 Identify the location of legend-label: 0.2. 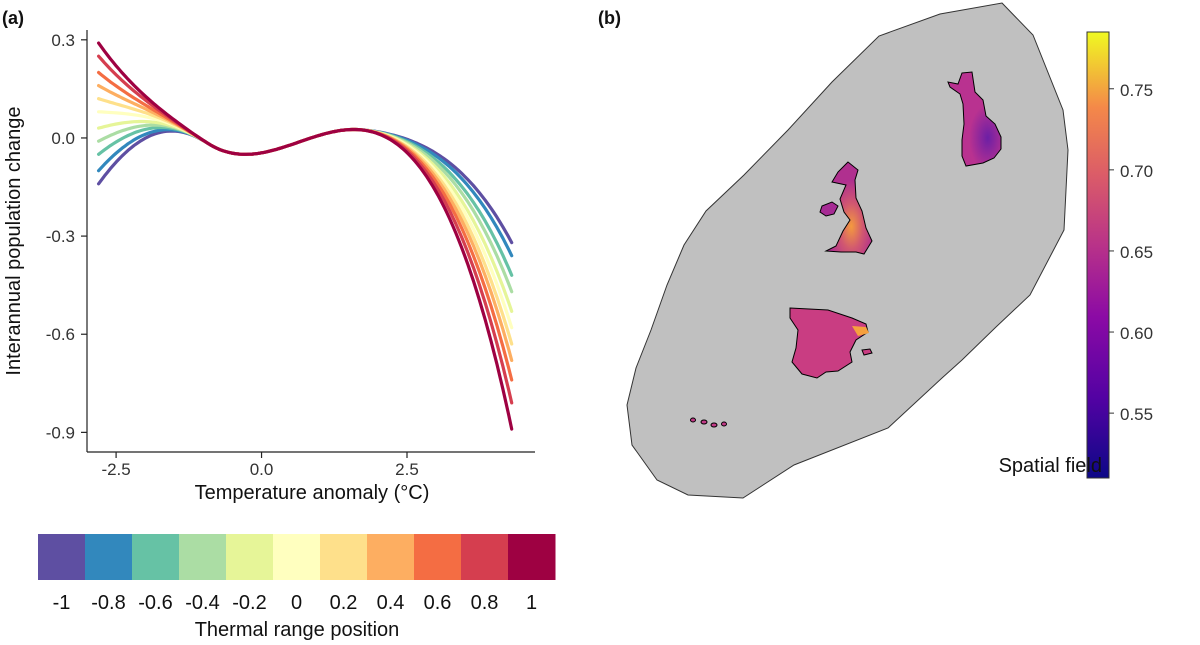
(344, 603).